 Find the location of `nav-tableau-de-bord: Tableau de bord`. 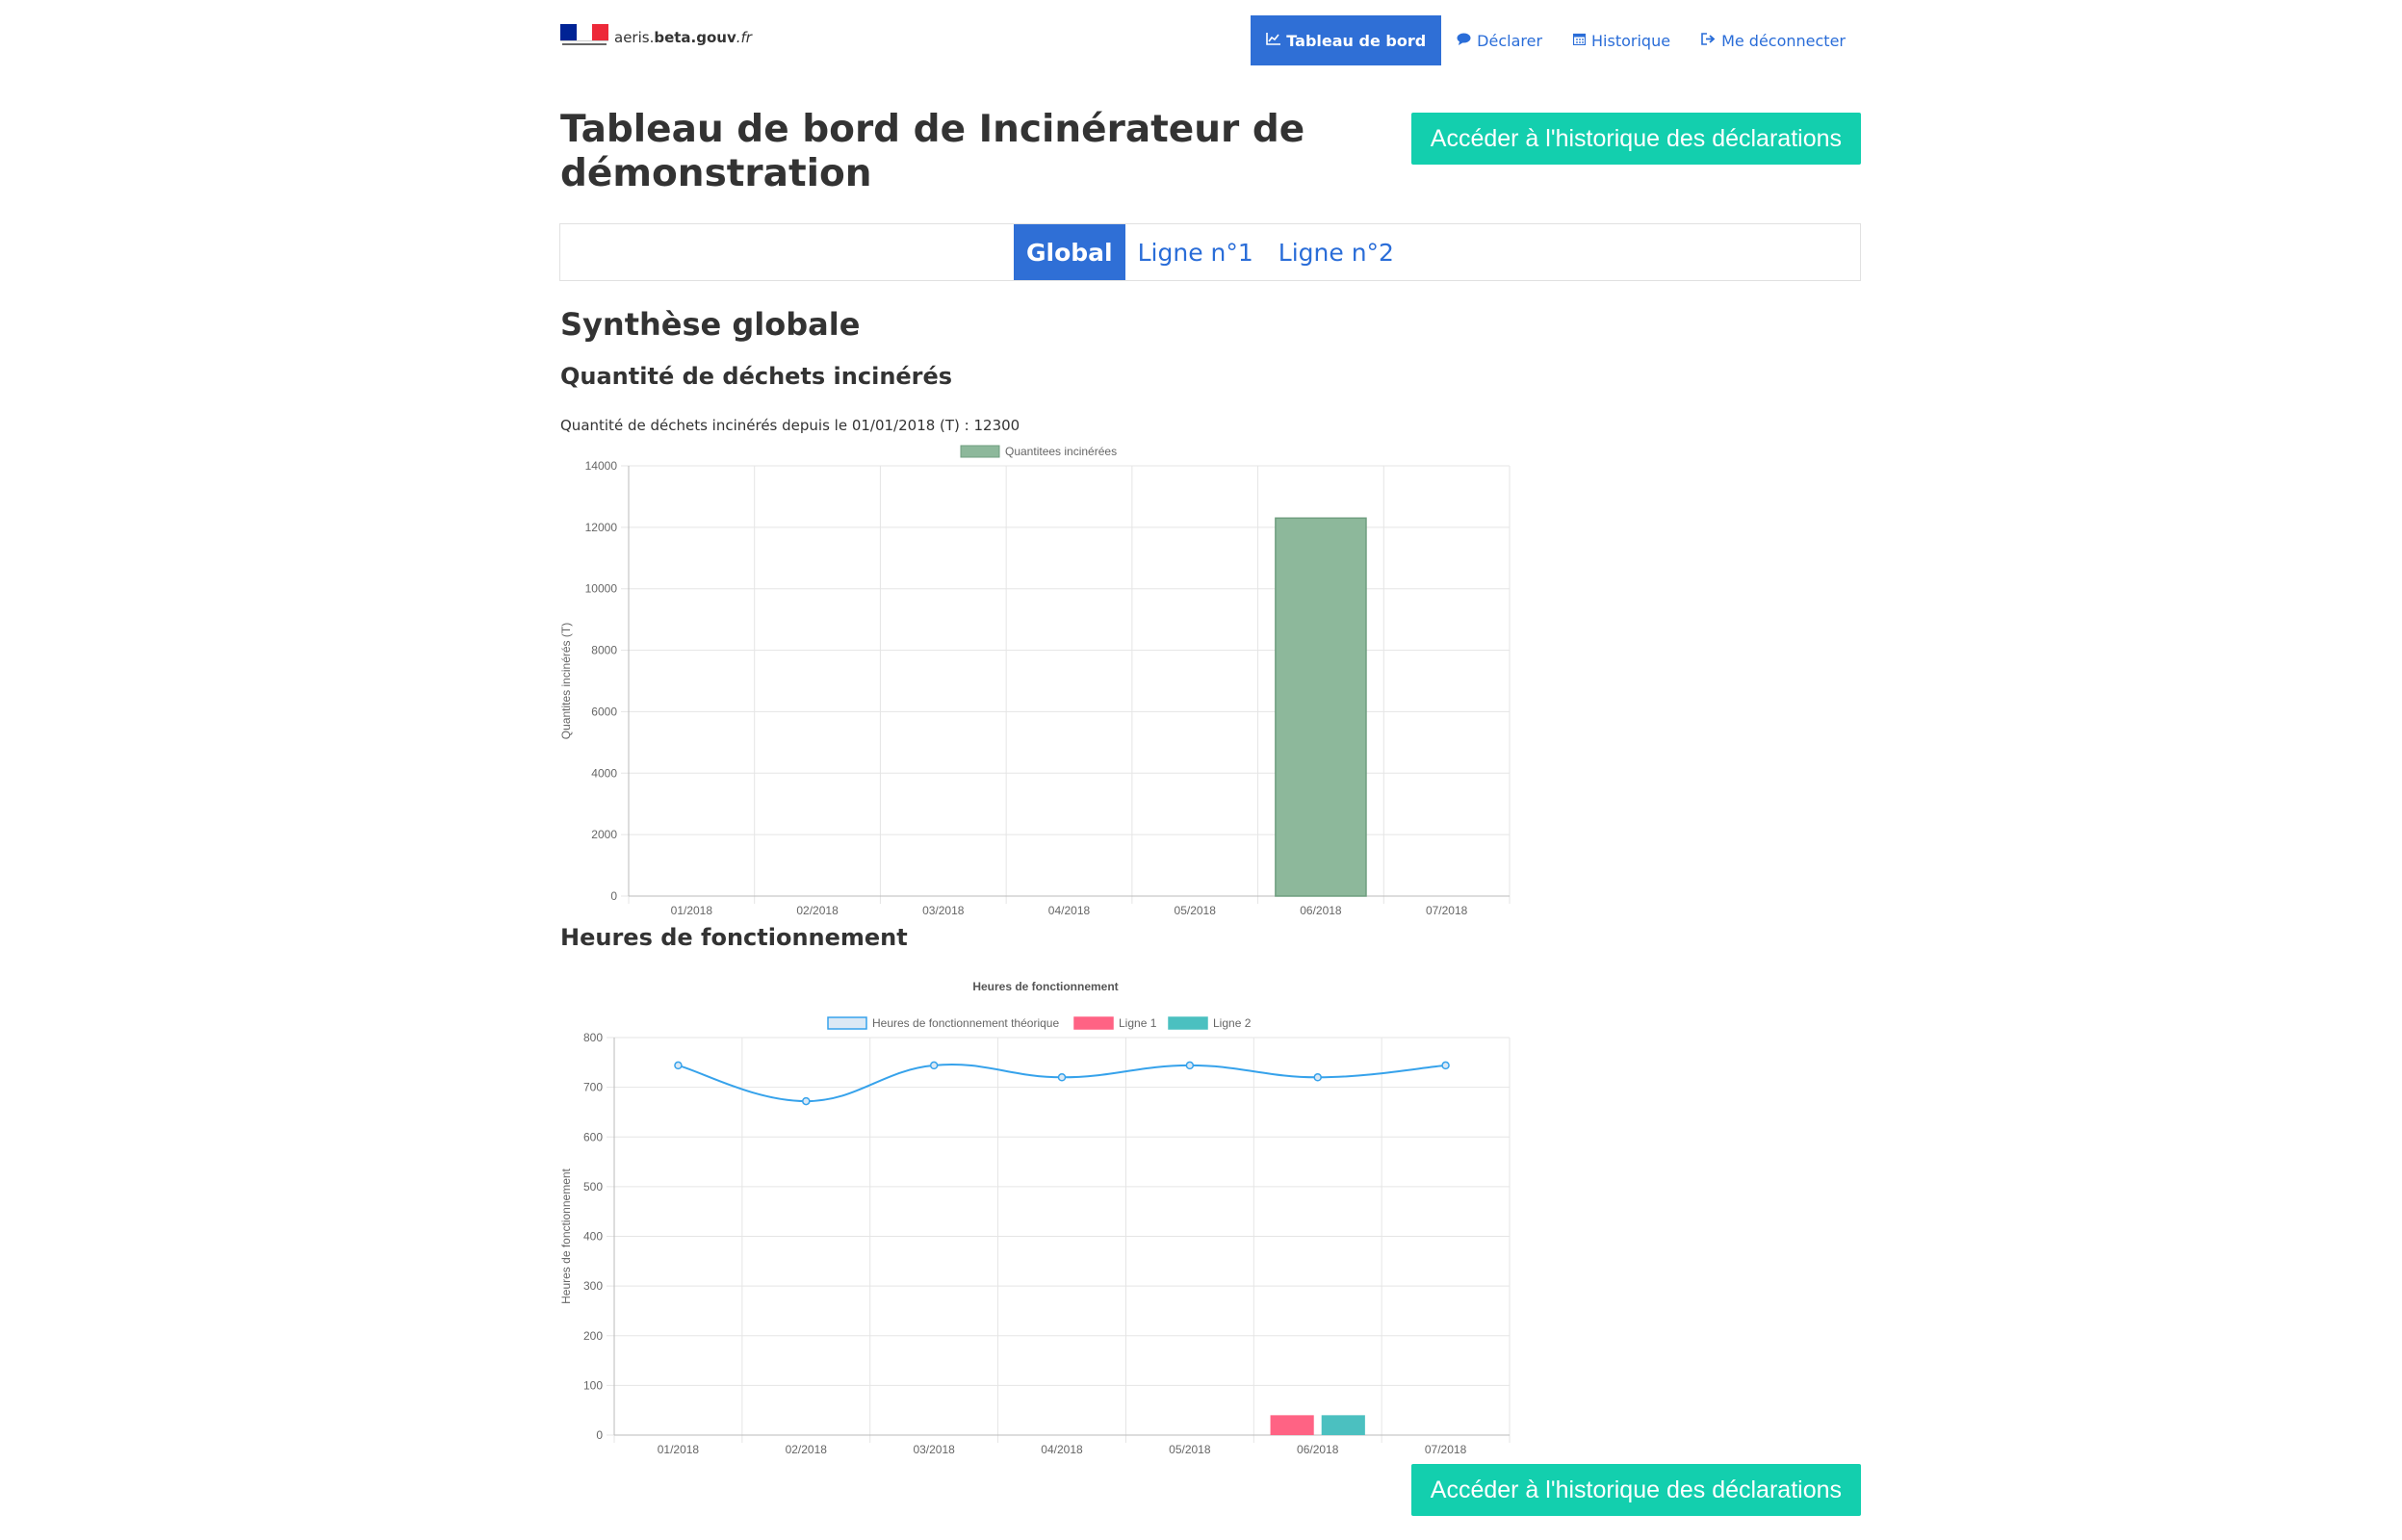

nav-tableau-de-bord: Tableau de bord is located at coordinates (1346, 40).